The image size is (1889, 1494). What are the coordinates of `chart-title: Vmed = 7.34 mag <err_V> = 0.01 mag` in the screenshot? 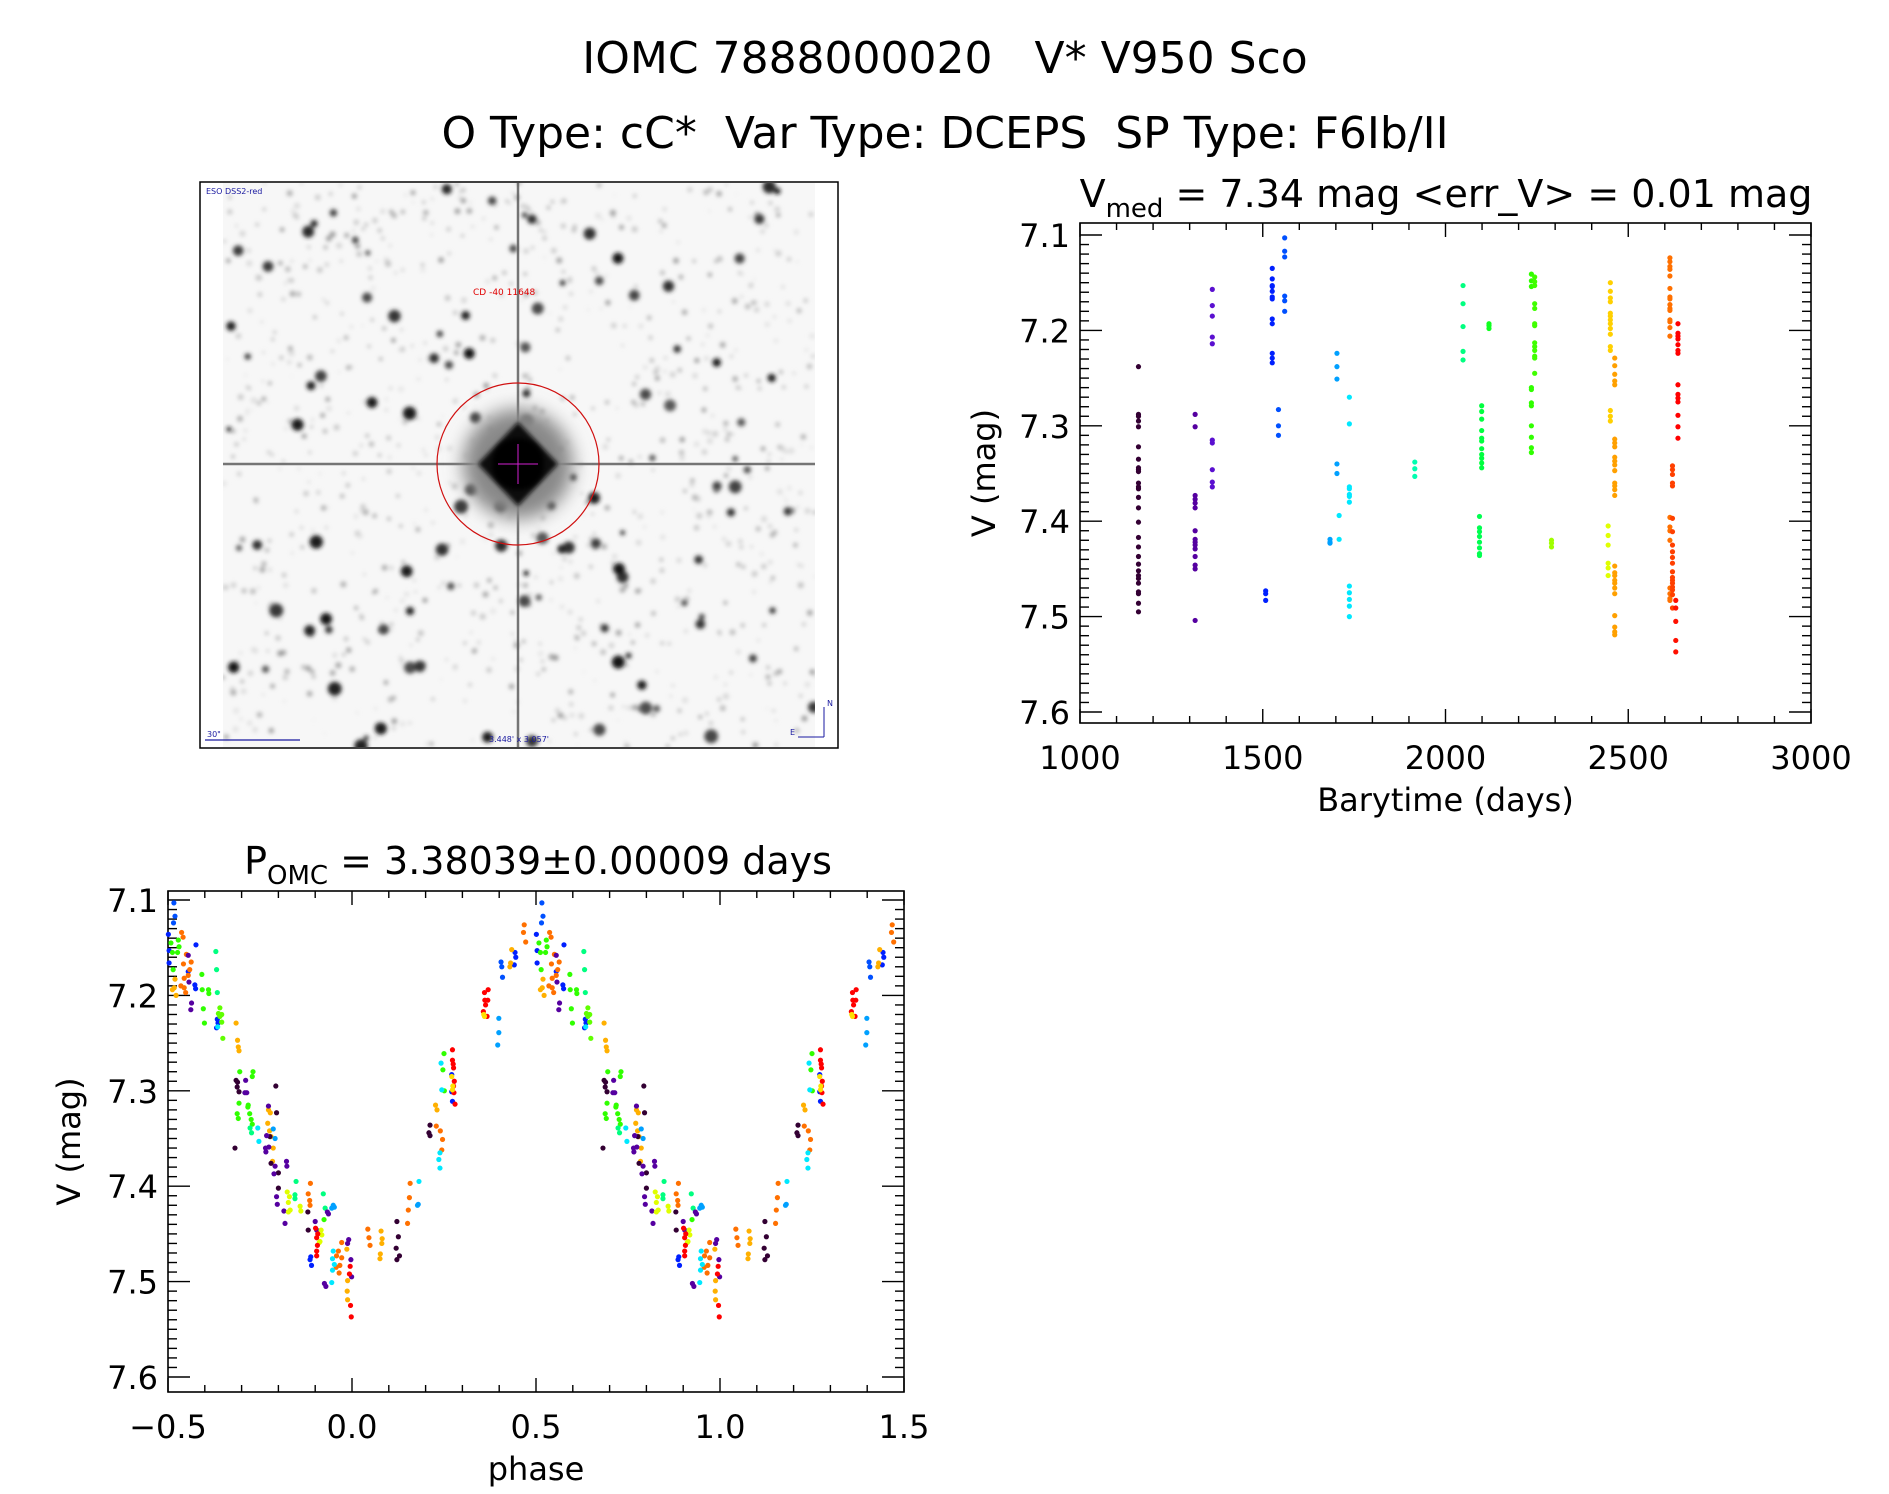 It's located at (1446, 198).